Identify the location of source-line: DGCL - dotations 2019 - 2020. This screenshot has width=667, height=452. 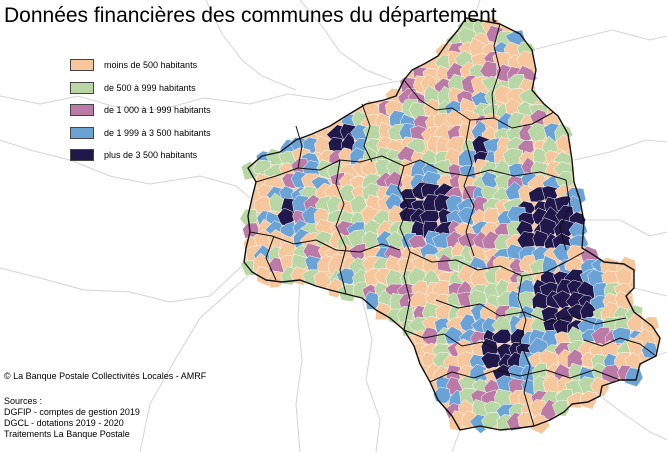
(64, 423).